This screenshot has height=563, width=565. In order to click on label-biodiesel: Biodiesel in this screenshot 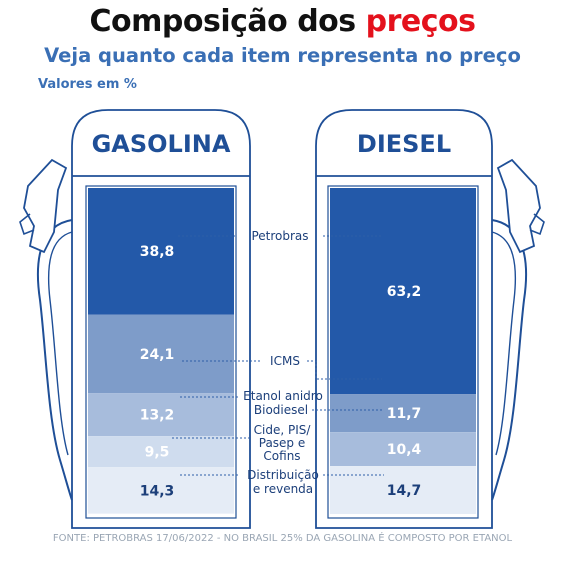, I will do `click(281, 410)`.